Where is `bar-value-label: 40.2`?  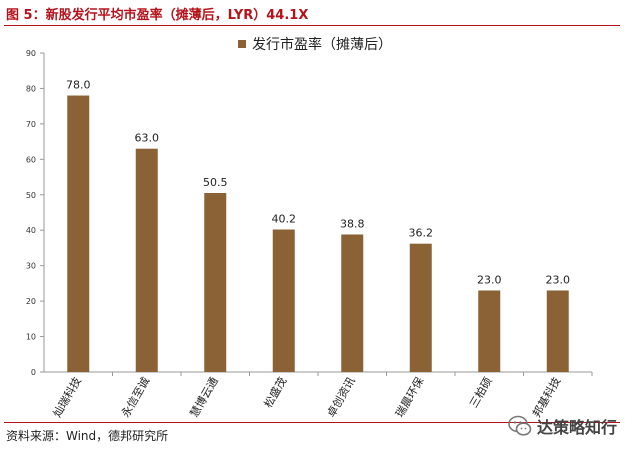 bar-value-label: 40.2 is located at coordinates (284, 219).